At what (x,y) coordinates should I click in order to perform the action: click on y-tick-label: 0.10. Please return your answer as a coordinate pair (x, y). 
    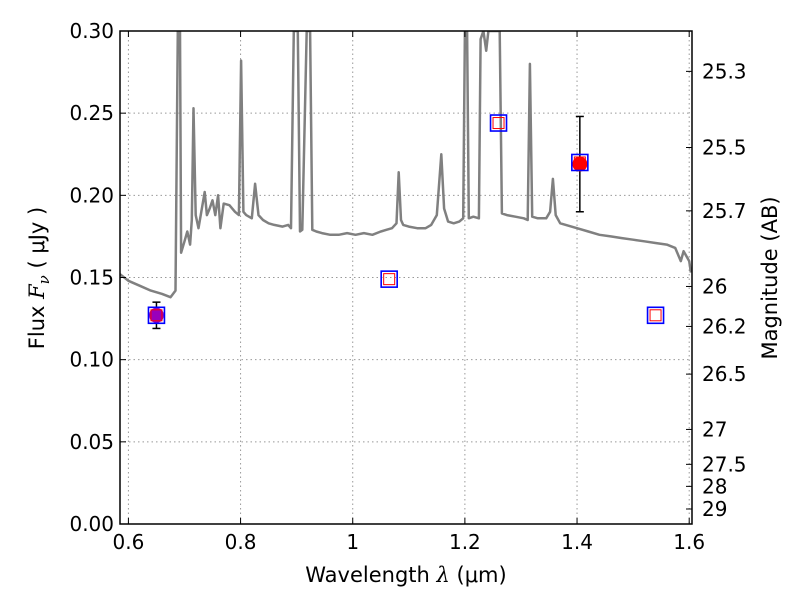
    Looking at the image, I should click on (91, 360).